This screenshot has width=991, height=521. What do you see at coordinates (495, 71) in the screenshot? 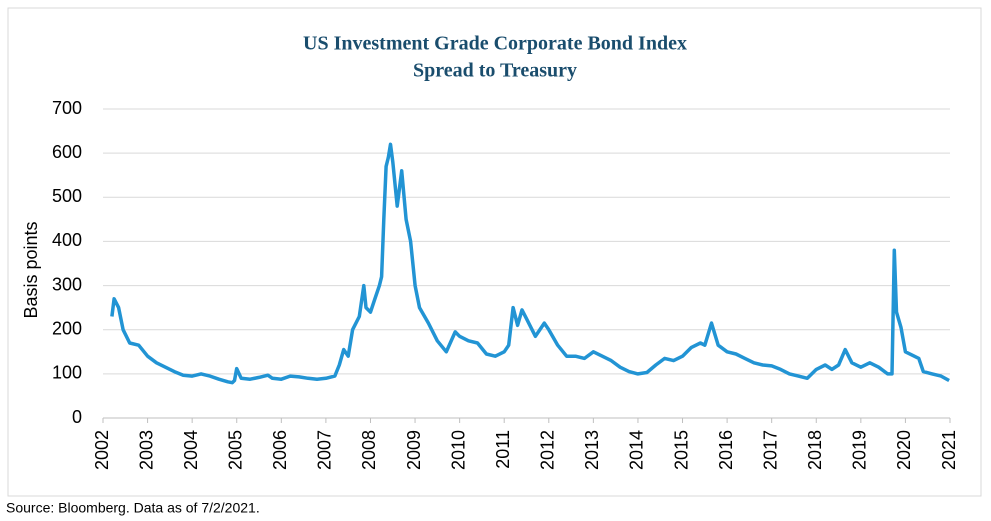
I see `chart-subtitle: Spread to Treasury` at bounding box center [495, 71].